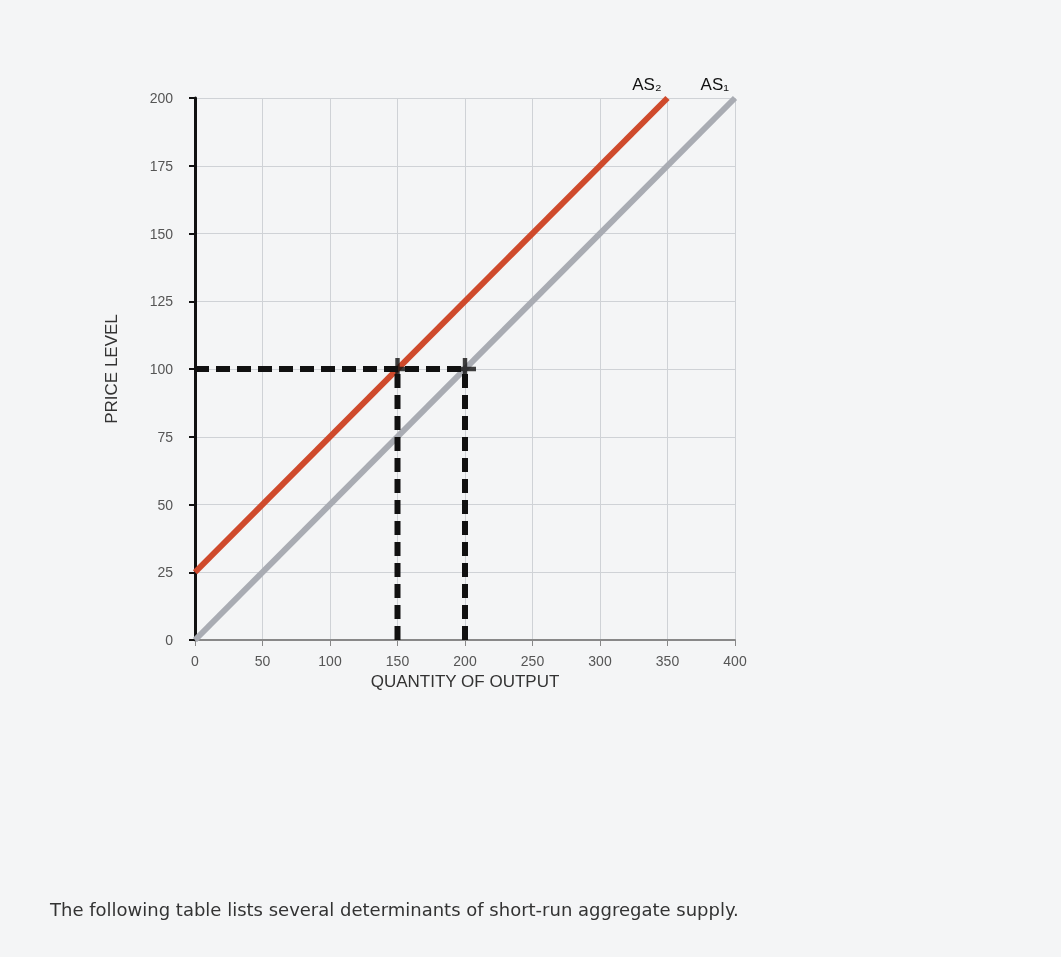  I want to click on y-tick-label: 75, so click(165, 436).